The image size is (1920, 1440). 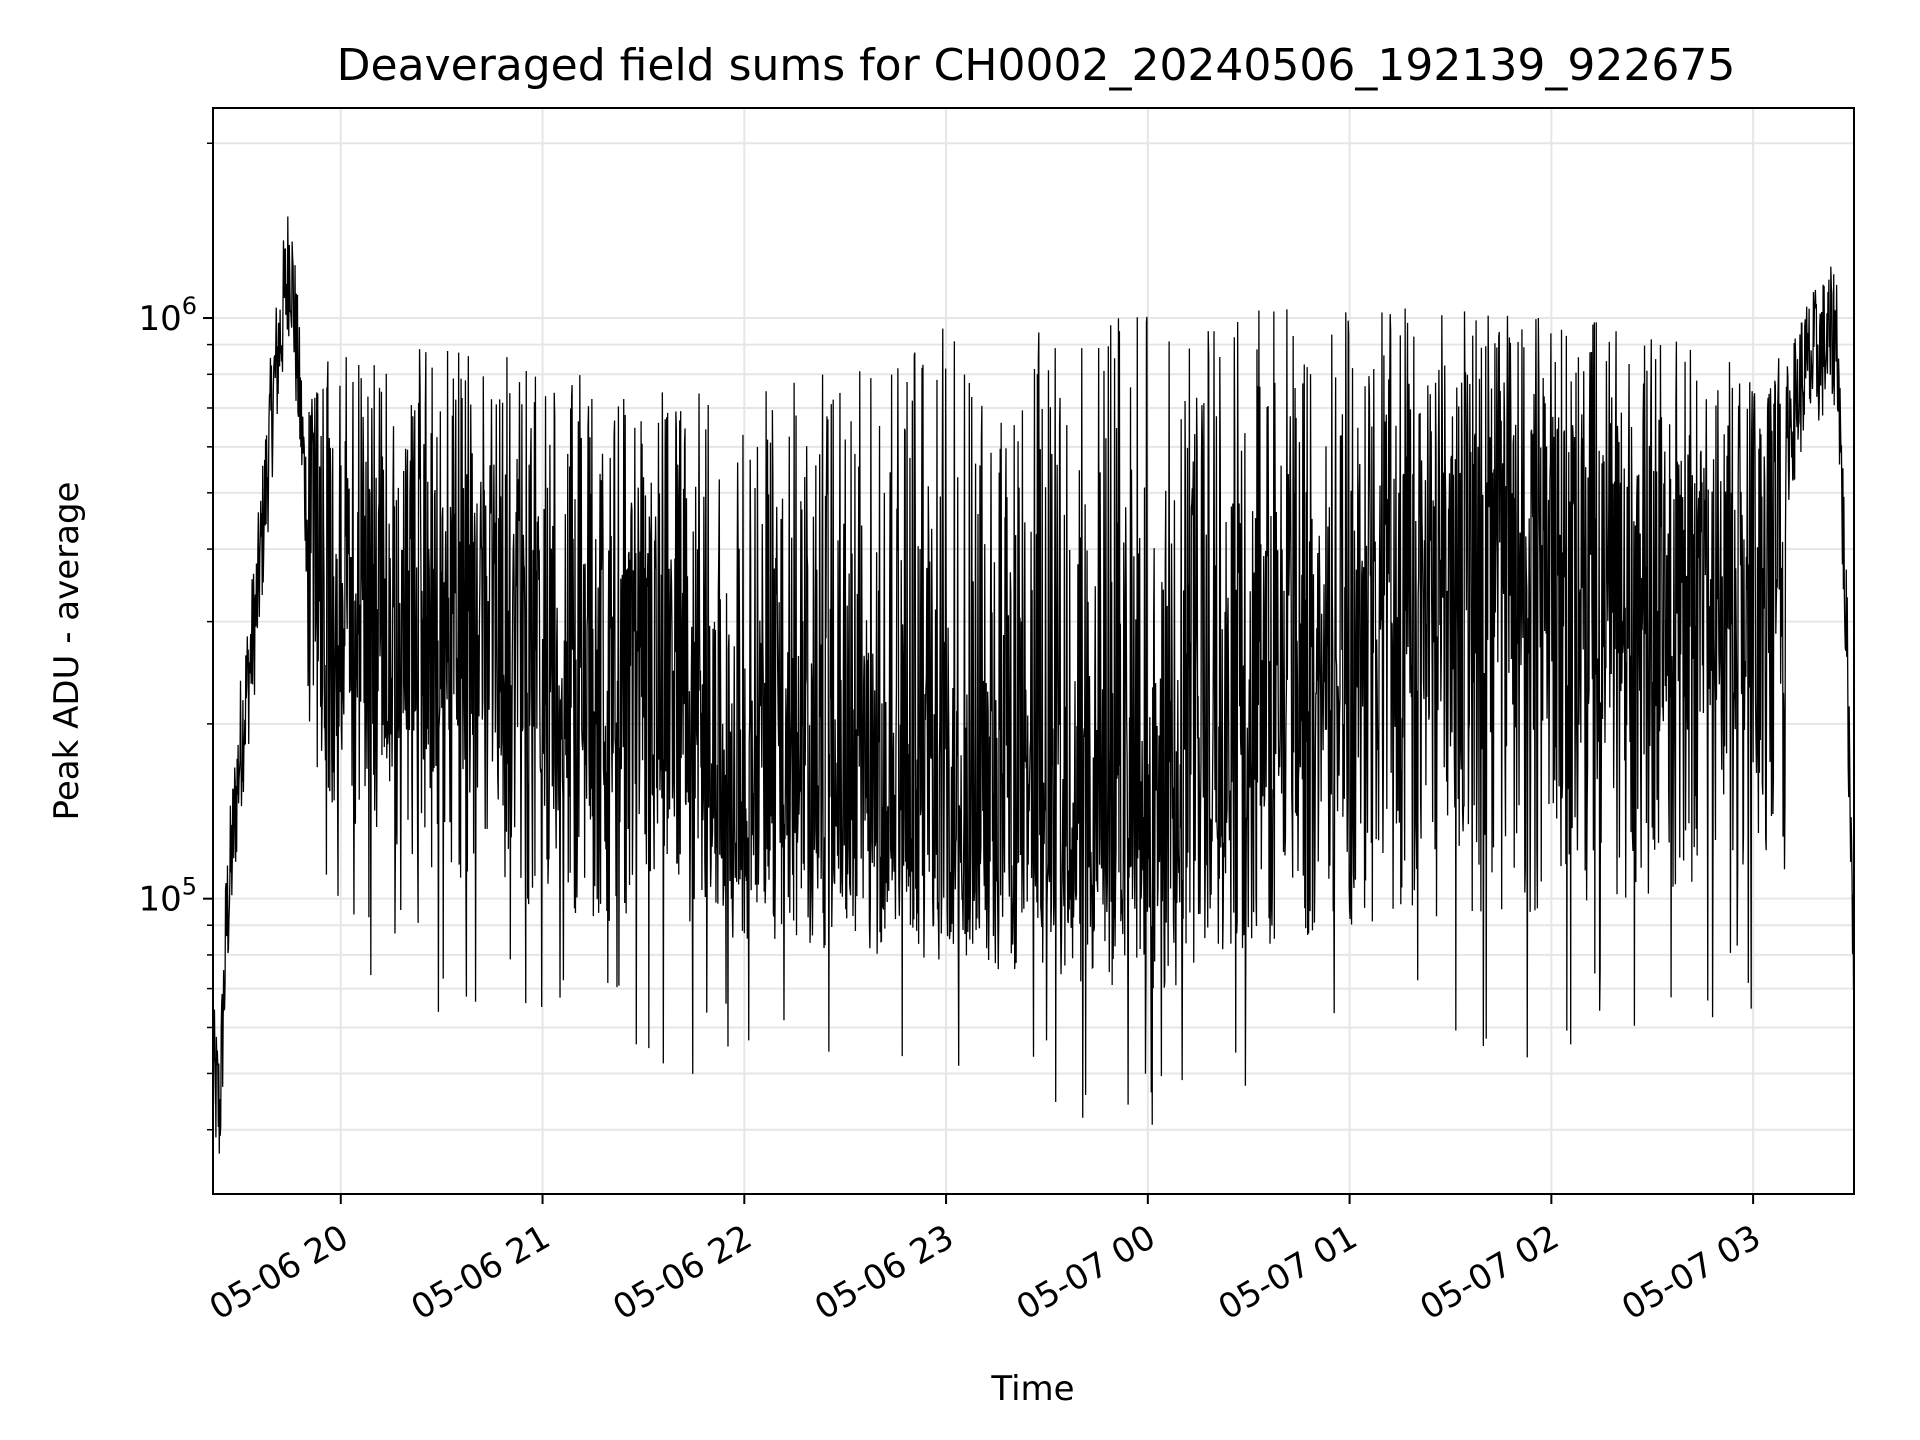 What do you see at coordinates (67, 651) in the screenshot?
I see `y-axis-label: Peak ADU - average` at bounding box center [67, 651].